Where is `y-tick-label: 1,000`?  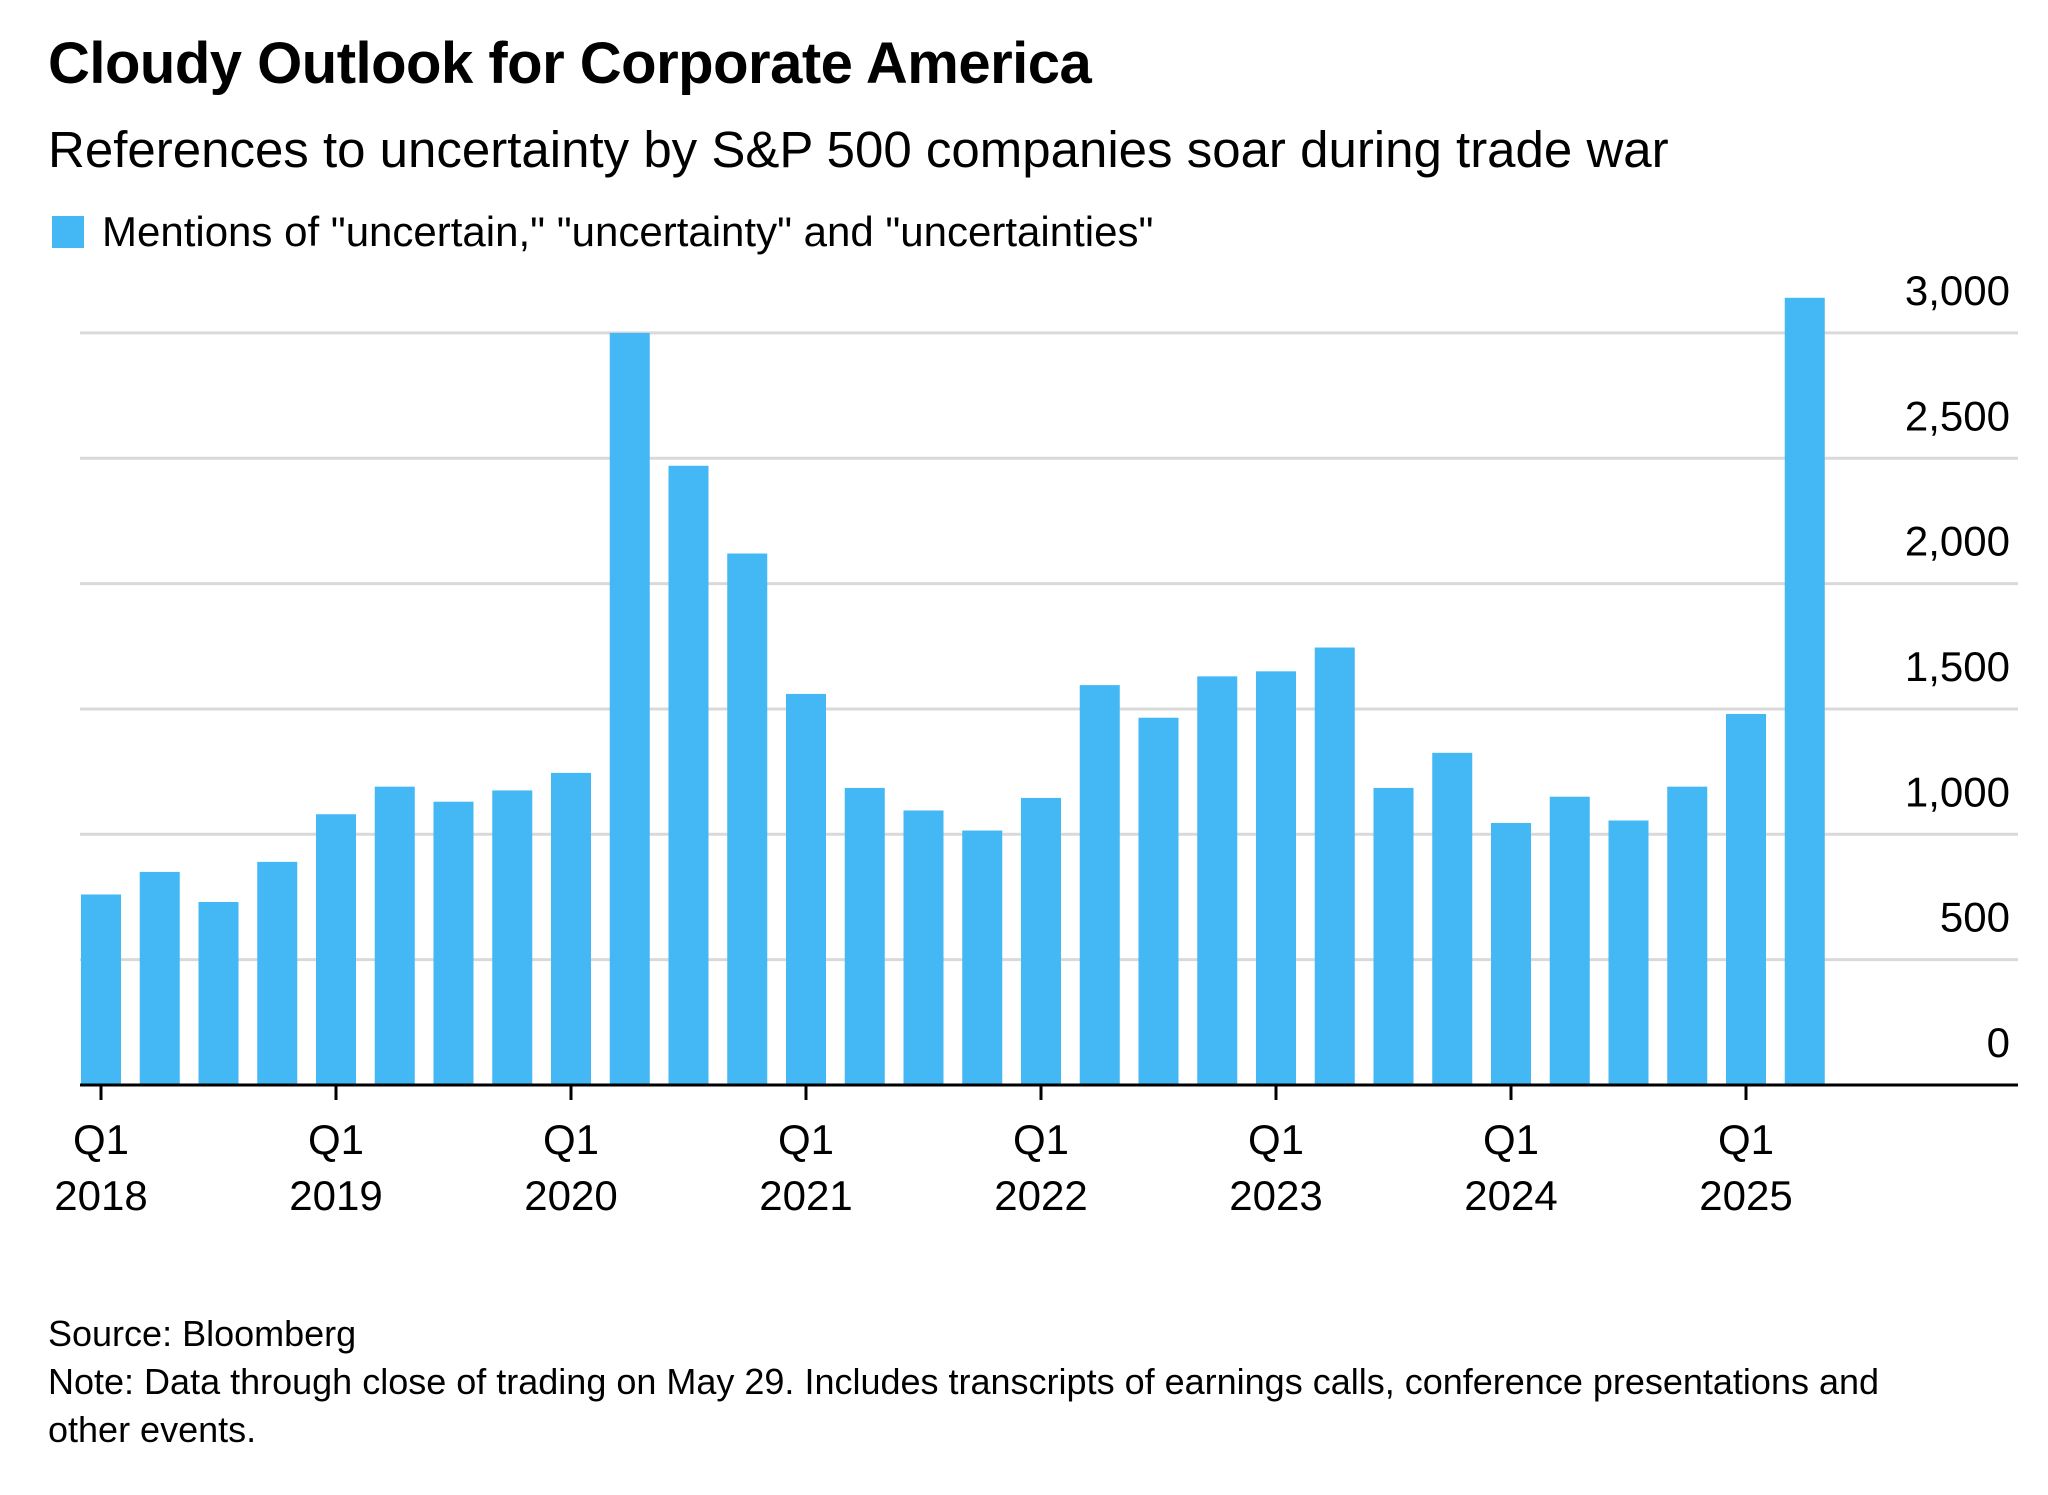 y-tick-label: 1,000 is located at coordinates (1957, 791).